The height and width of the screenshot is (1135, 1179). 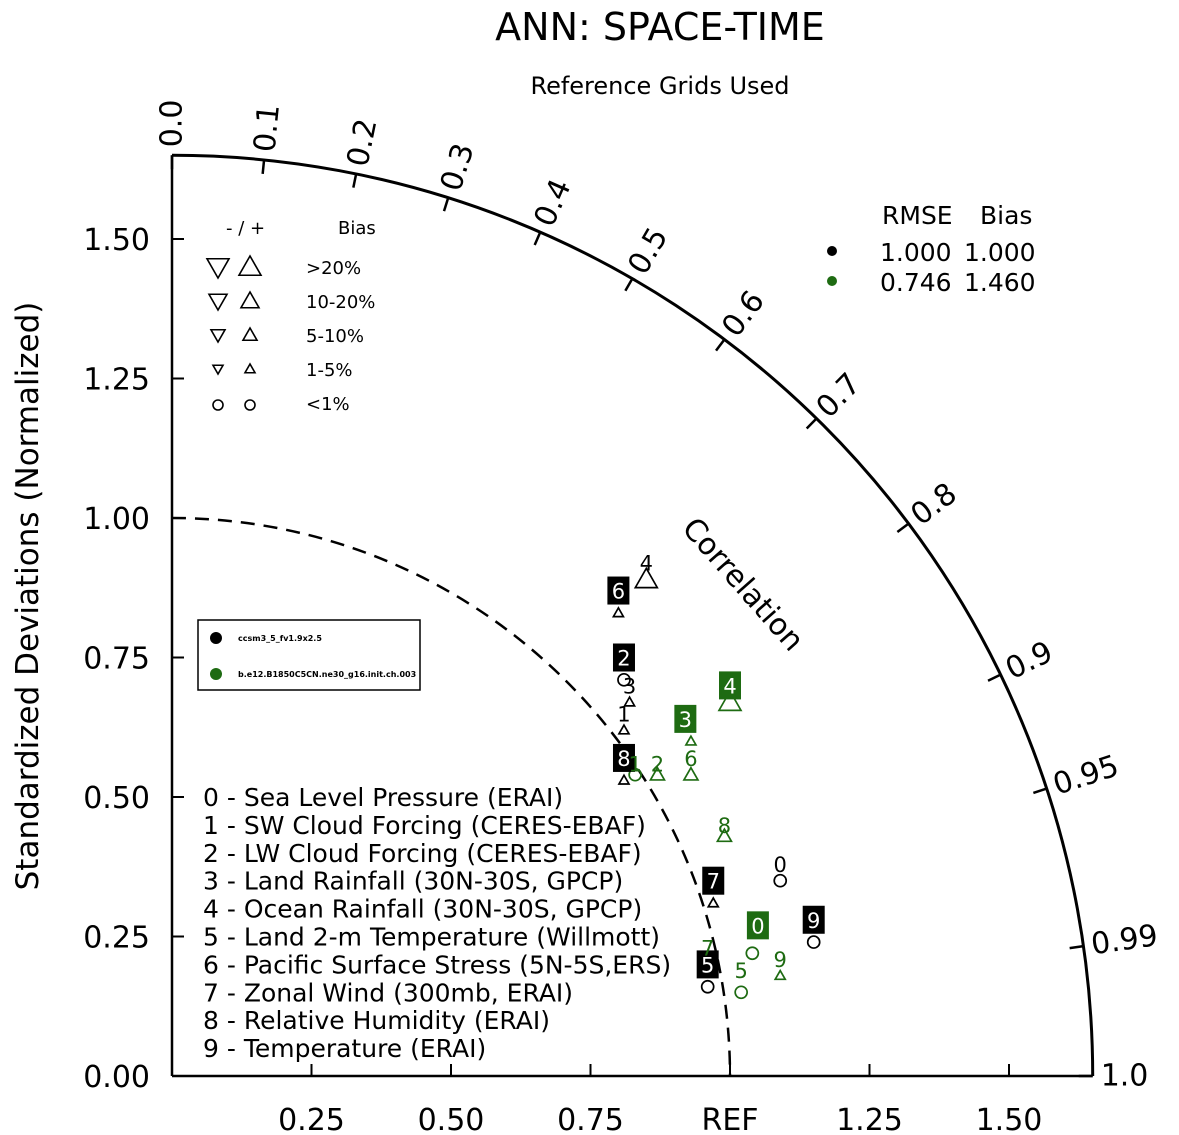 I want to click on y-tick-label: 1.00, so click(x=116, y=519).